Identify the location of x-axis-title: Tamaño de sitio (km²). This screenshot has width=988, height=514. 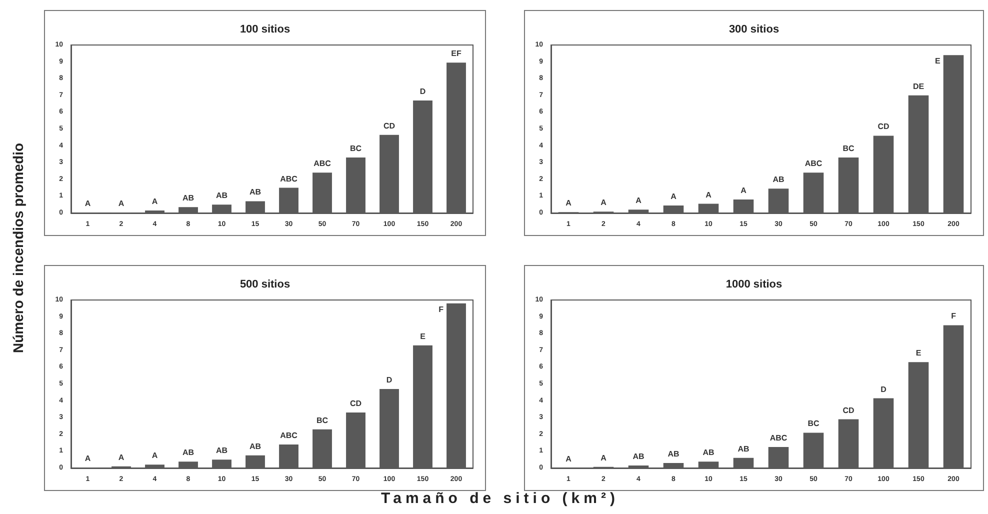
(500, 498).